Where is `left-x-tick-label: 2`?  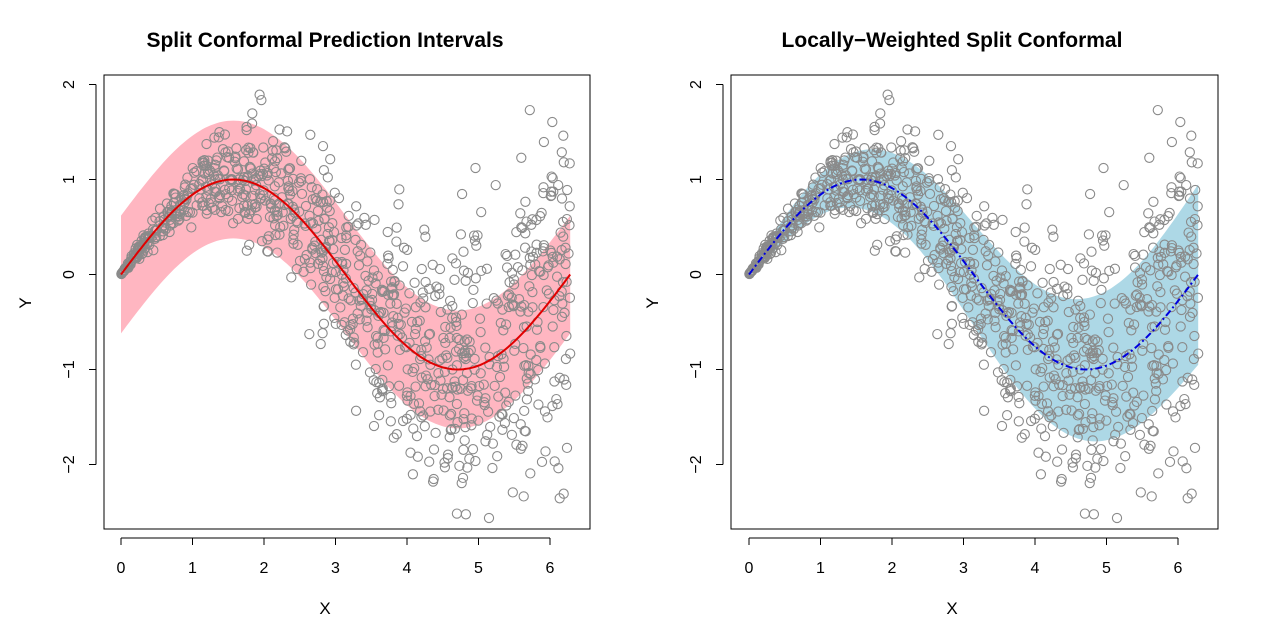 left-x-tick-label: 2 is located at coordinates (264, 568).